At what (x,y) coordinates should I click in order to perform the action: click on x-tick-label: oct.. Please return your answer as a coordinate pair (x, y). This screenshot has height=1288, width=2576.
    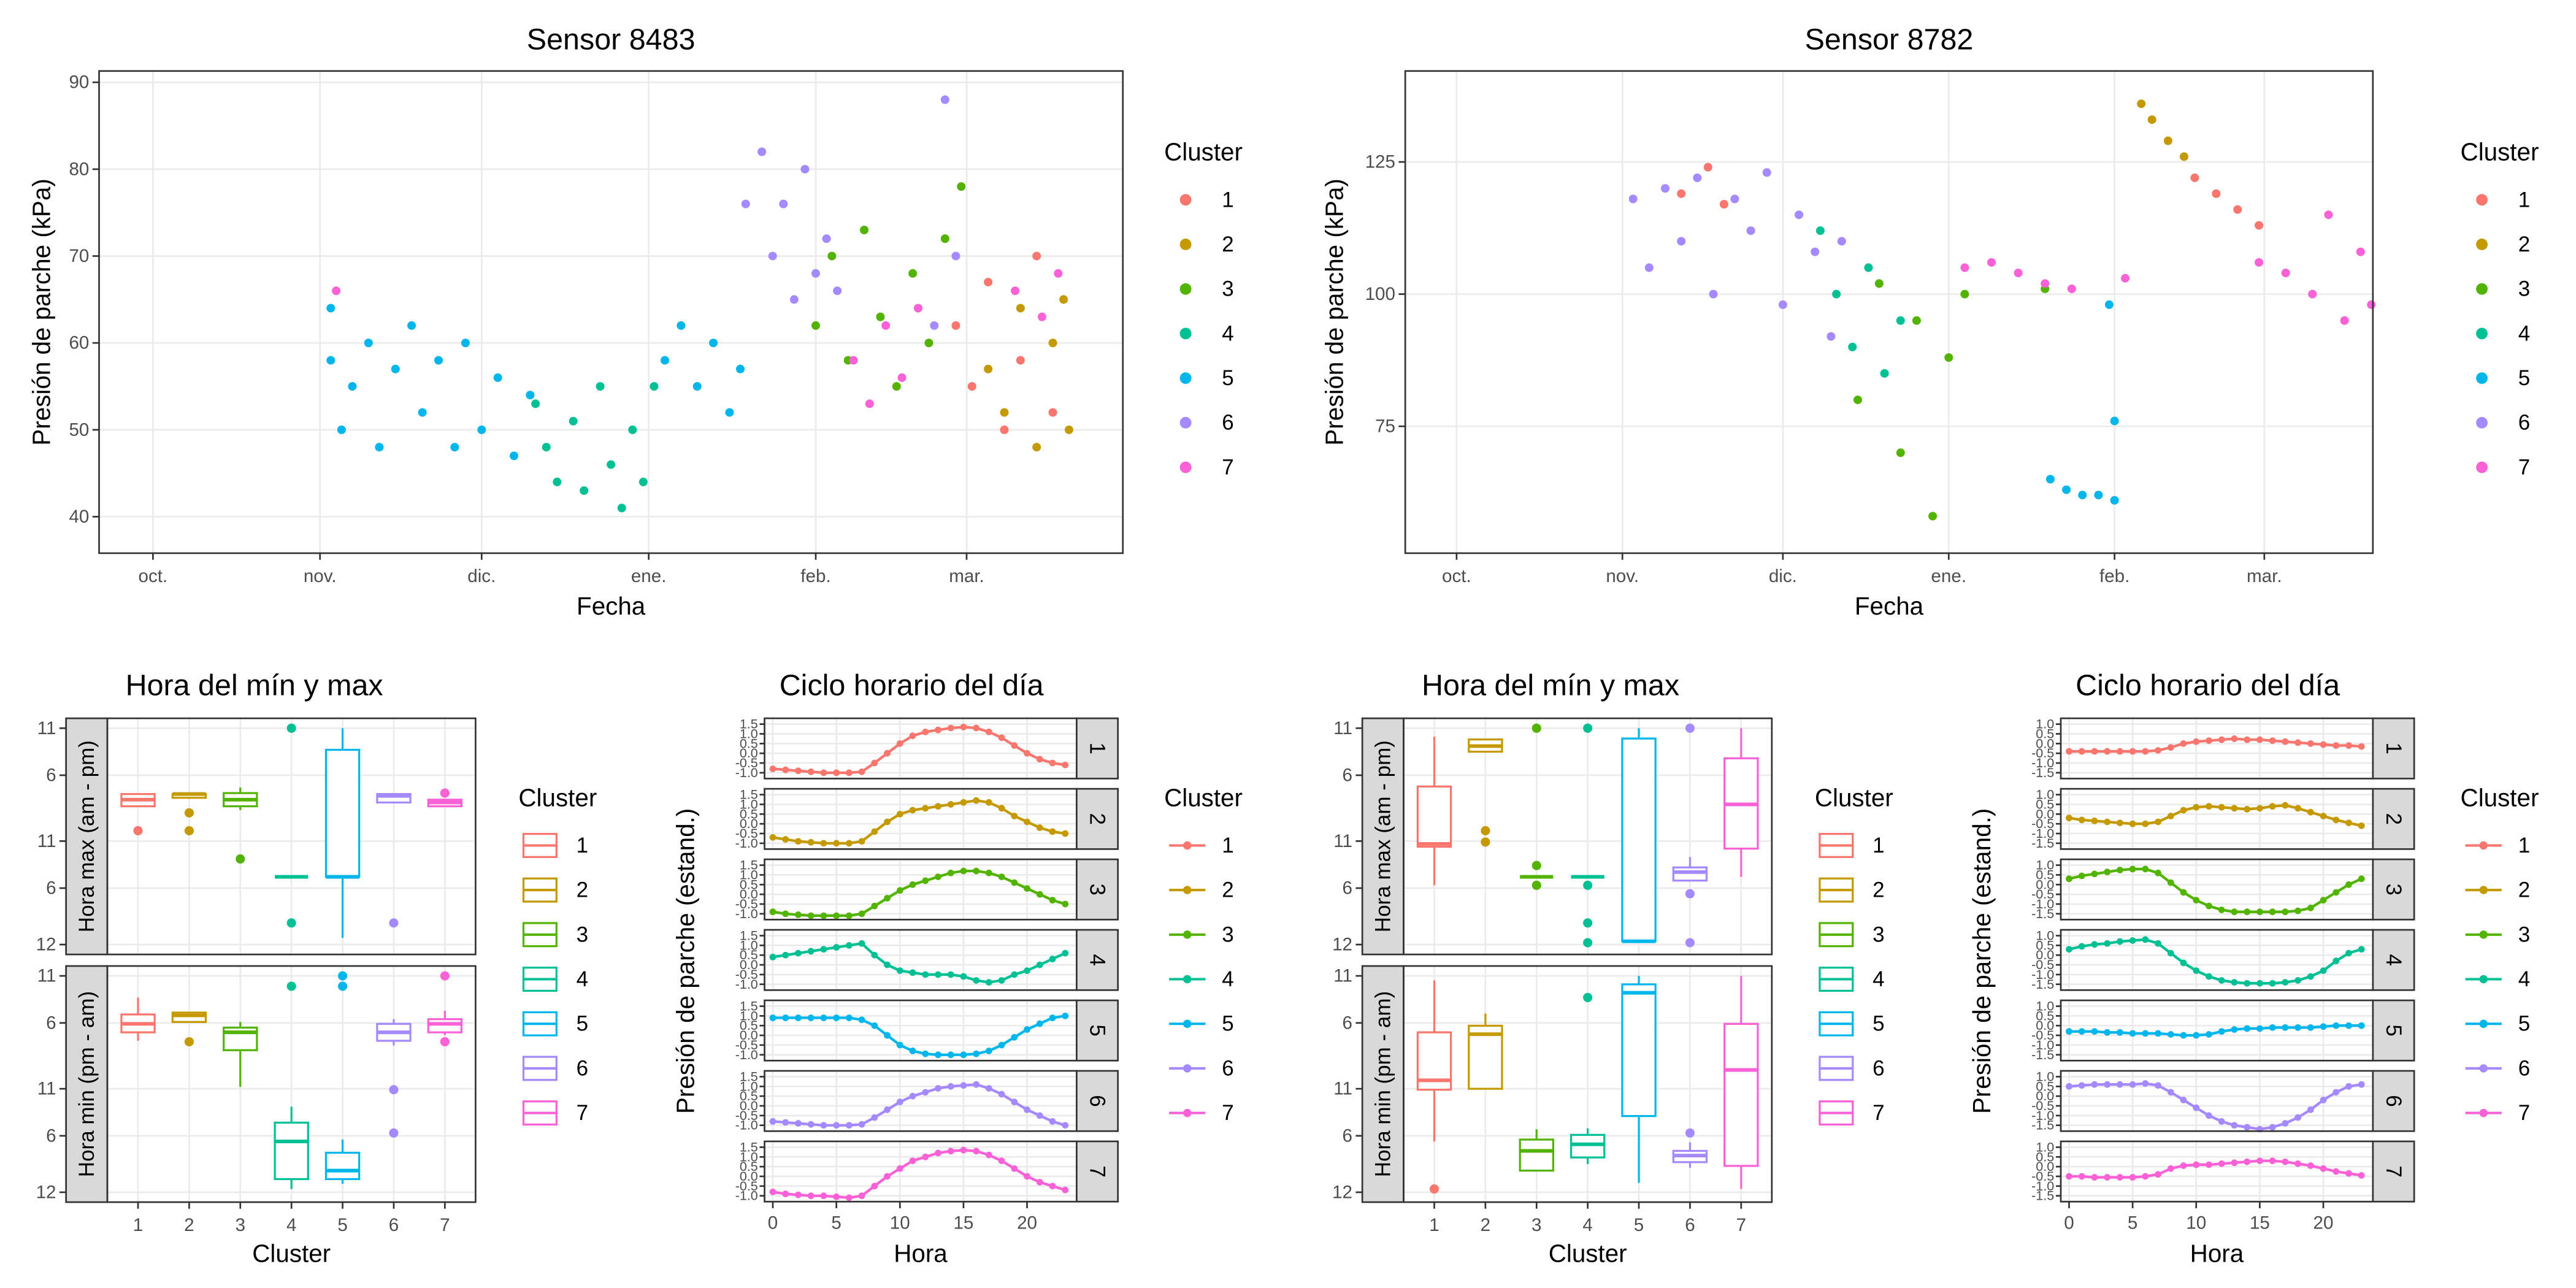
    Looking at the image, I should click on (1456, 576).